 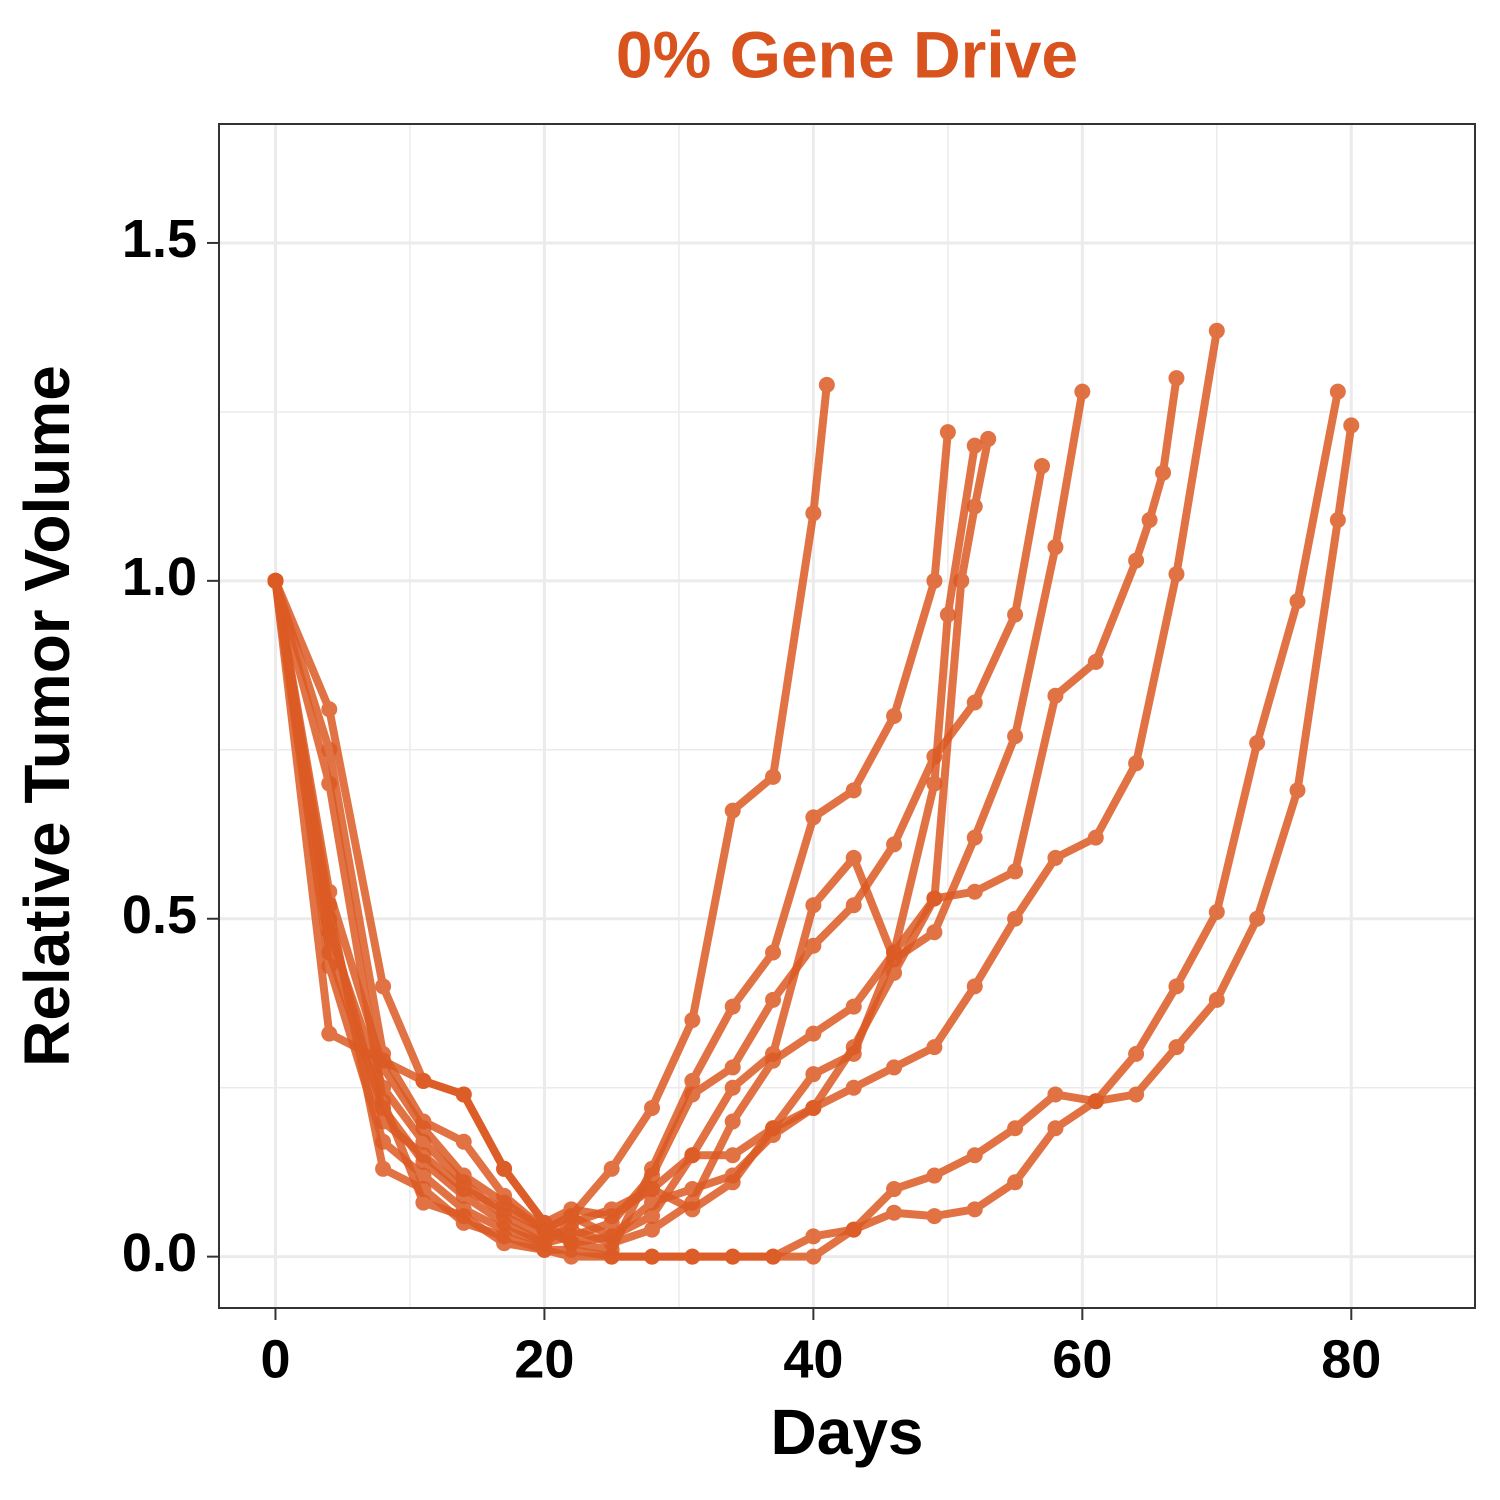 What do you see at coordinates (1082, 1359) in the screenshot?
I see `x-tick-label: 60` at bounding box center [1082, 1359].